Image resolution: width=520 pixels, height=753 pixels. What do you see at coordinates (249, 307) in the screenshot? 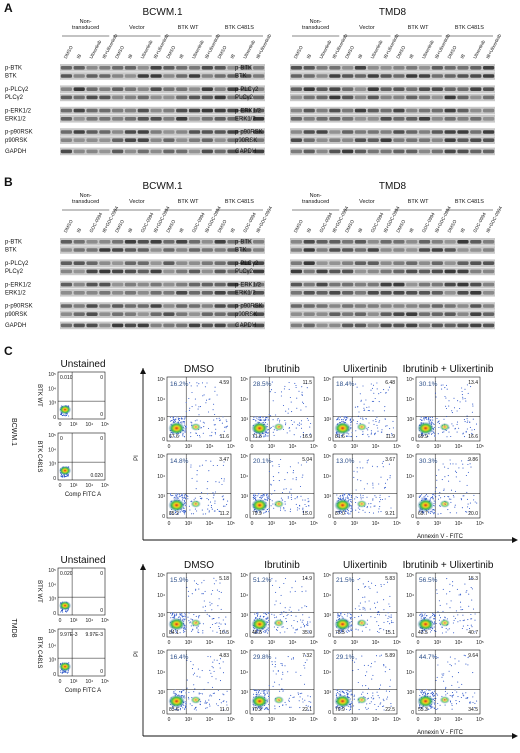
I see `blot-row-label: p-p90RSK` at bounding box center [249, 307].